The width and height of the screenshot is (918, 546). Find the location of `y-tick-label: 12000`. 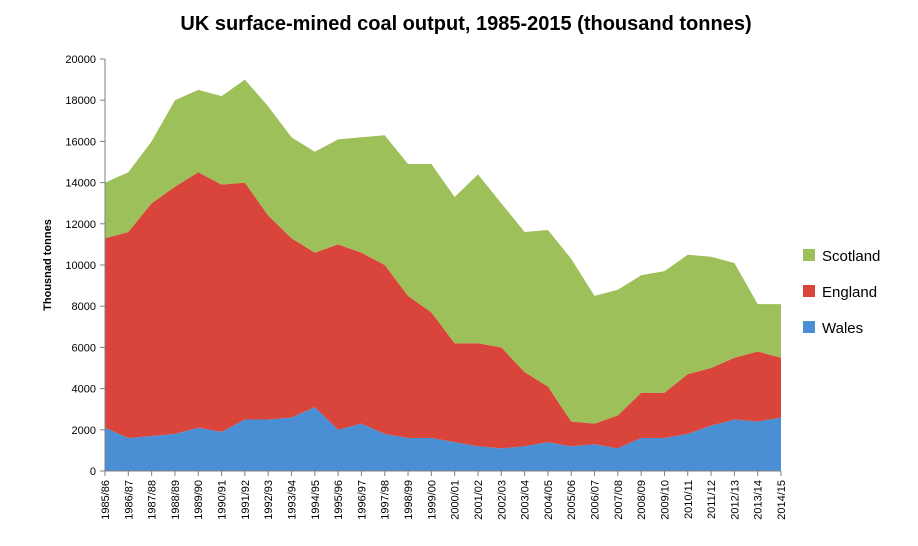

y-tick-label: 12000 is located at coordinates (80, 225).